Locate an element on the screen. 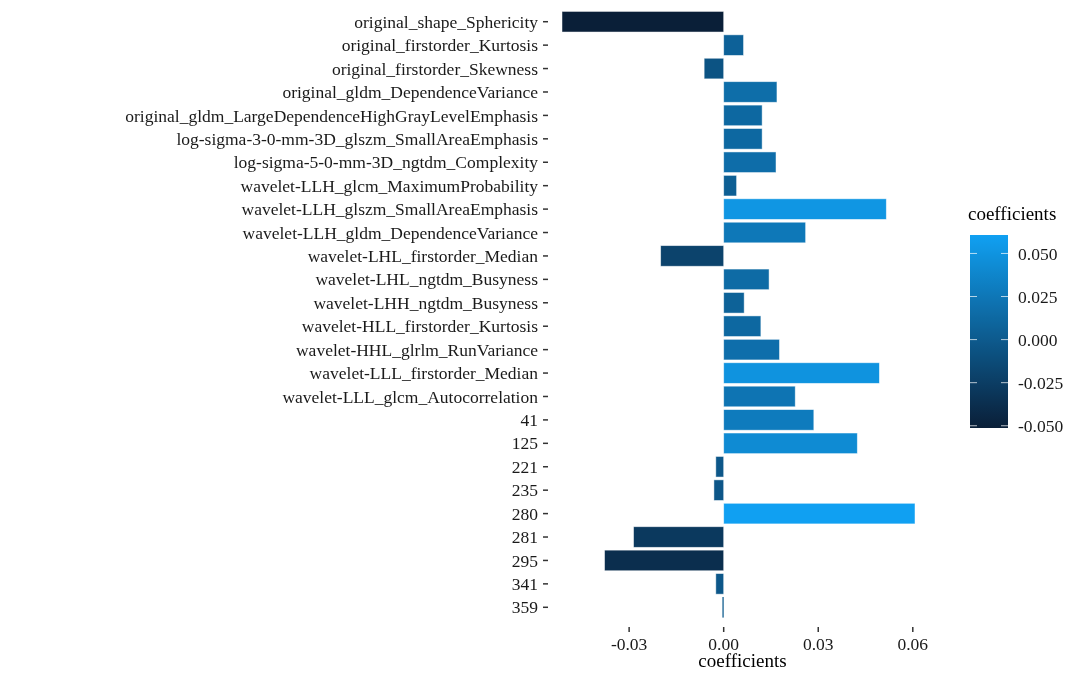 The width and height of the screenshot is (1085, 674). color-bar-label: -0.025 is located at coordinates (1041, 382).